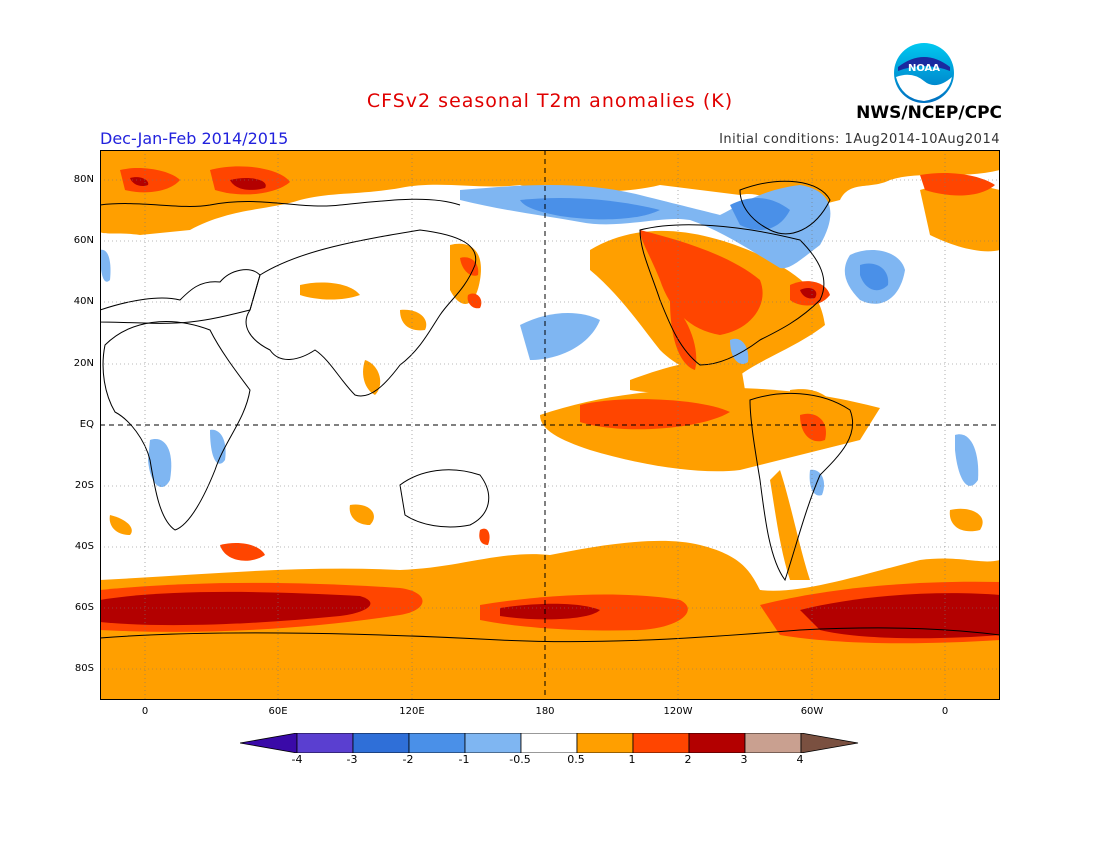 Image resolution: width=1100 pixels, height=850 pixels. I want to click on lat-label-40s: 40S, so click(84, 546).